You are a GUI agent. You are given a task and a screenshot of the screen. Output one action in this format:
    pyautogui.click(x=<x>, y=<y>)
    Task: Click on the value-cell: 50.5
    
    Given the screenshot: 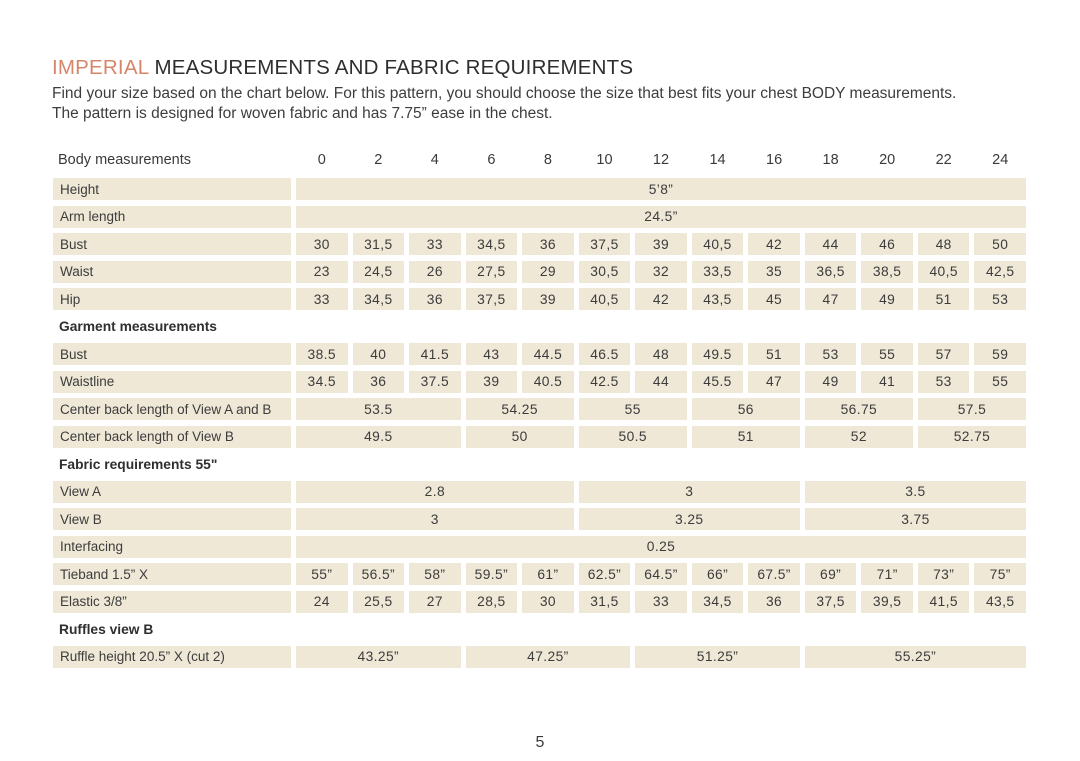 What is the action you would take?
    pyautogui.click(x=632, y=436)
    